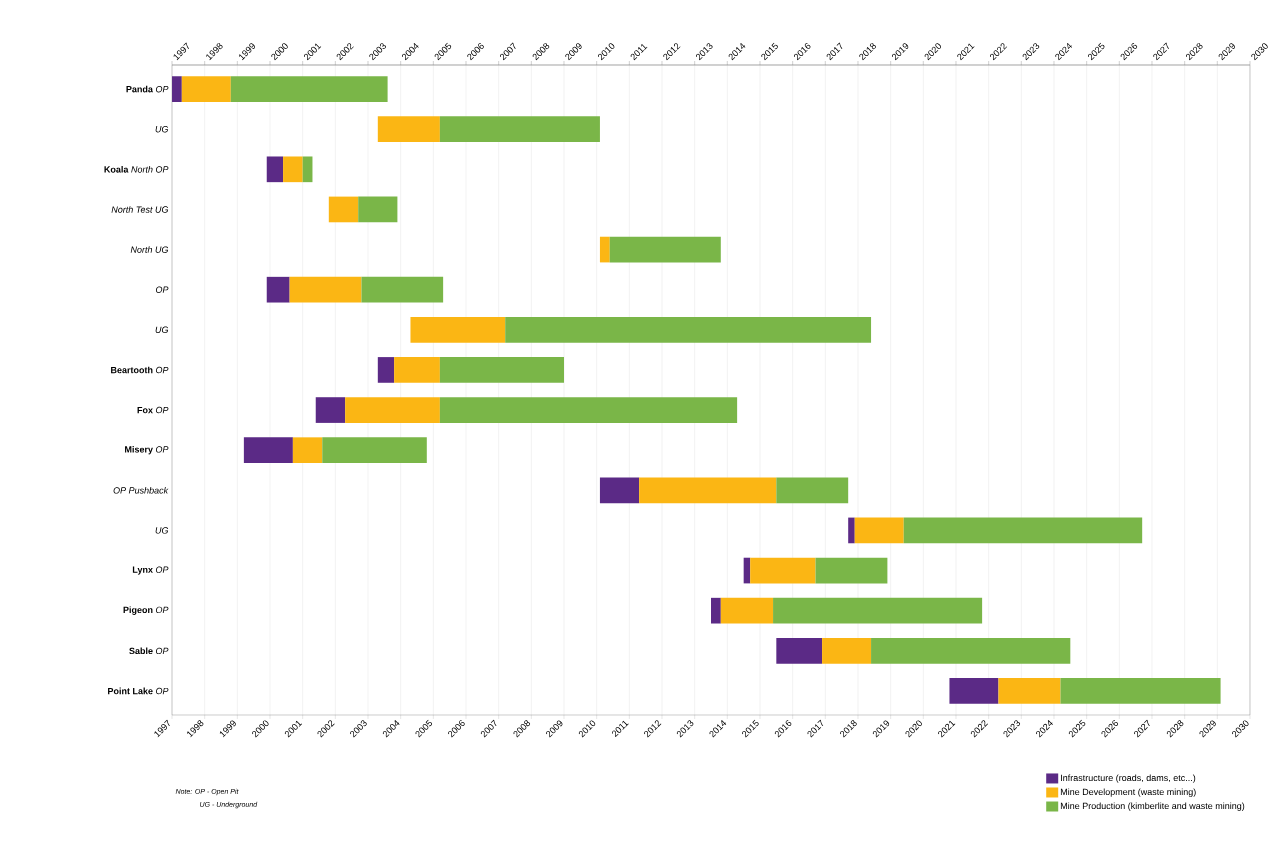  I want to click on y-tick-label: Pigeon OP, so click(146, 610).